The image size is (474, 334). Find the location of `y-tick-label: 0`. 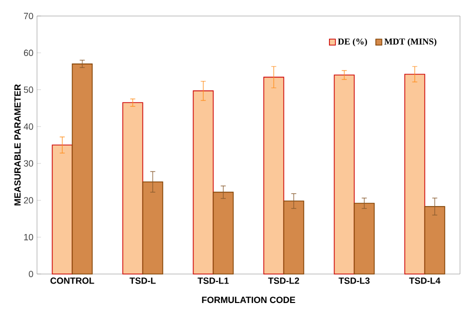

y-tick-label: 0 is located at coordinates (31, 274).